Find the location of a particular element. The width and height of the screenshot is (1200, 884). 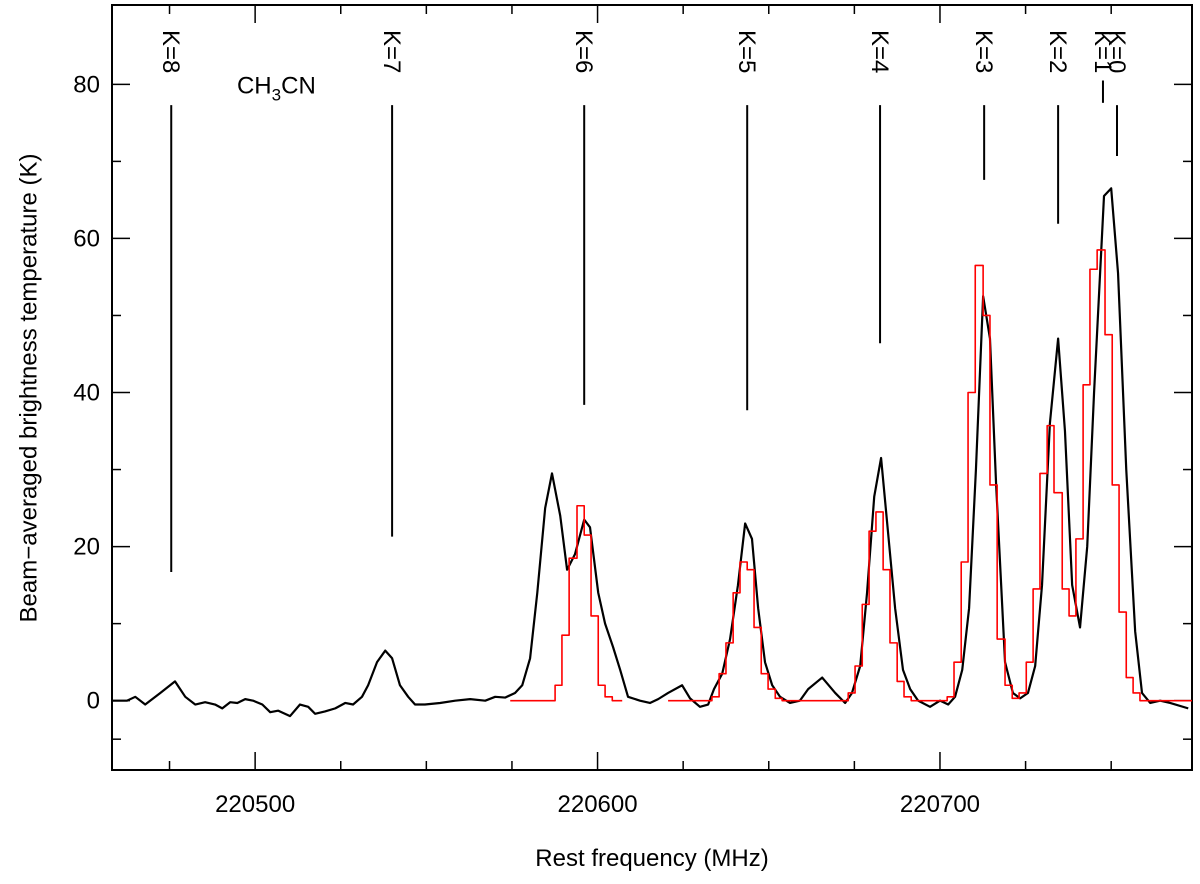

transition-label: K=6 is located at coordinates (583, 51).